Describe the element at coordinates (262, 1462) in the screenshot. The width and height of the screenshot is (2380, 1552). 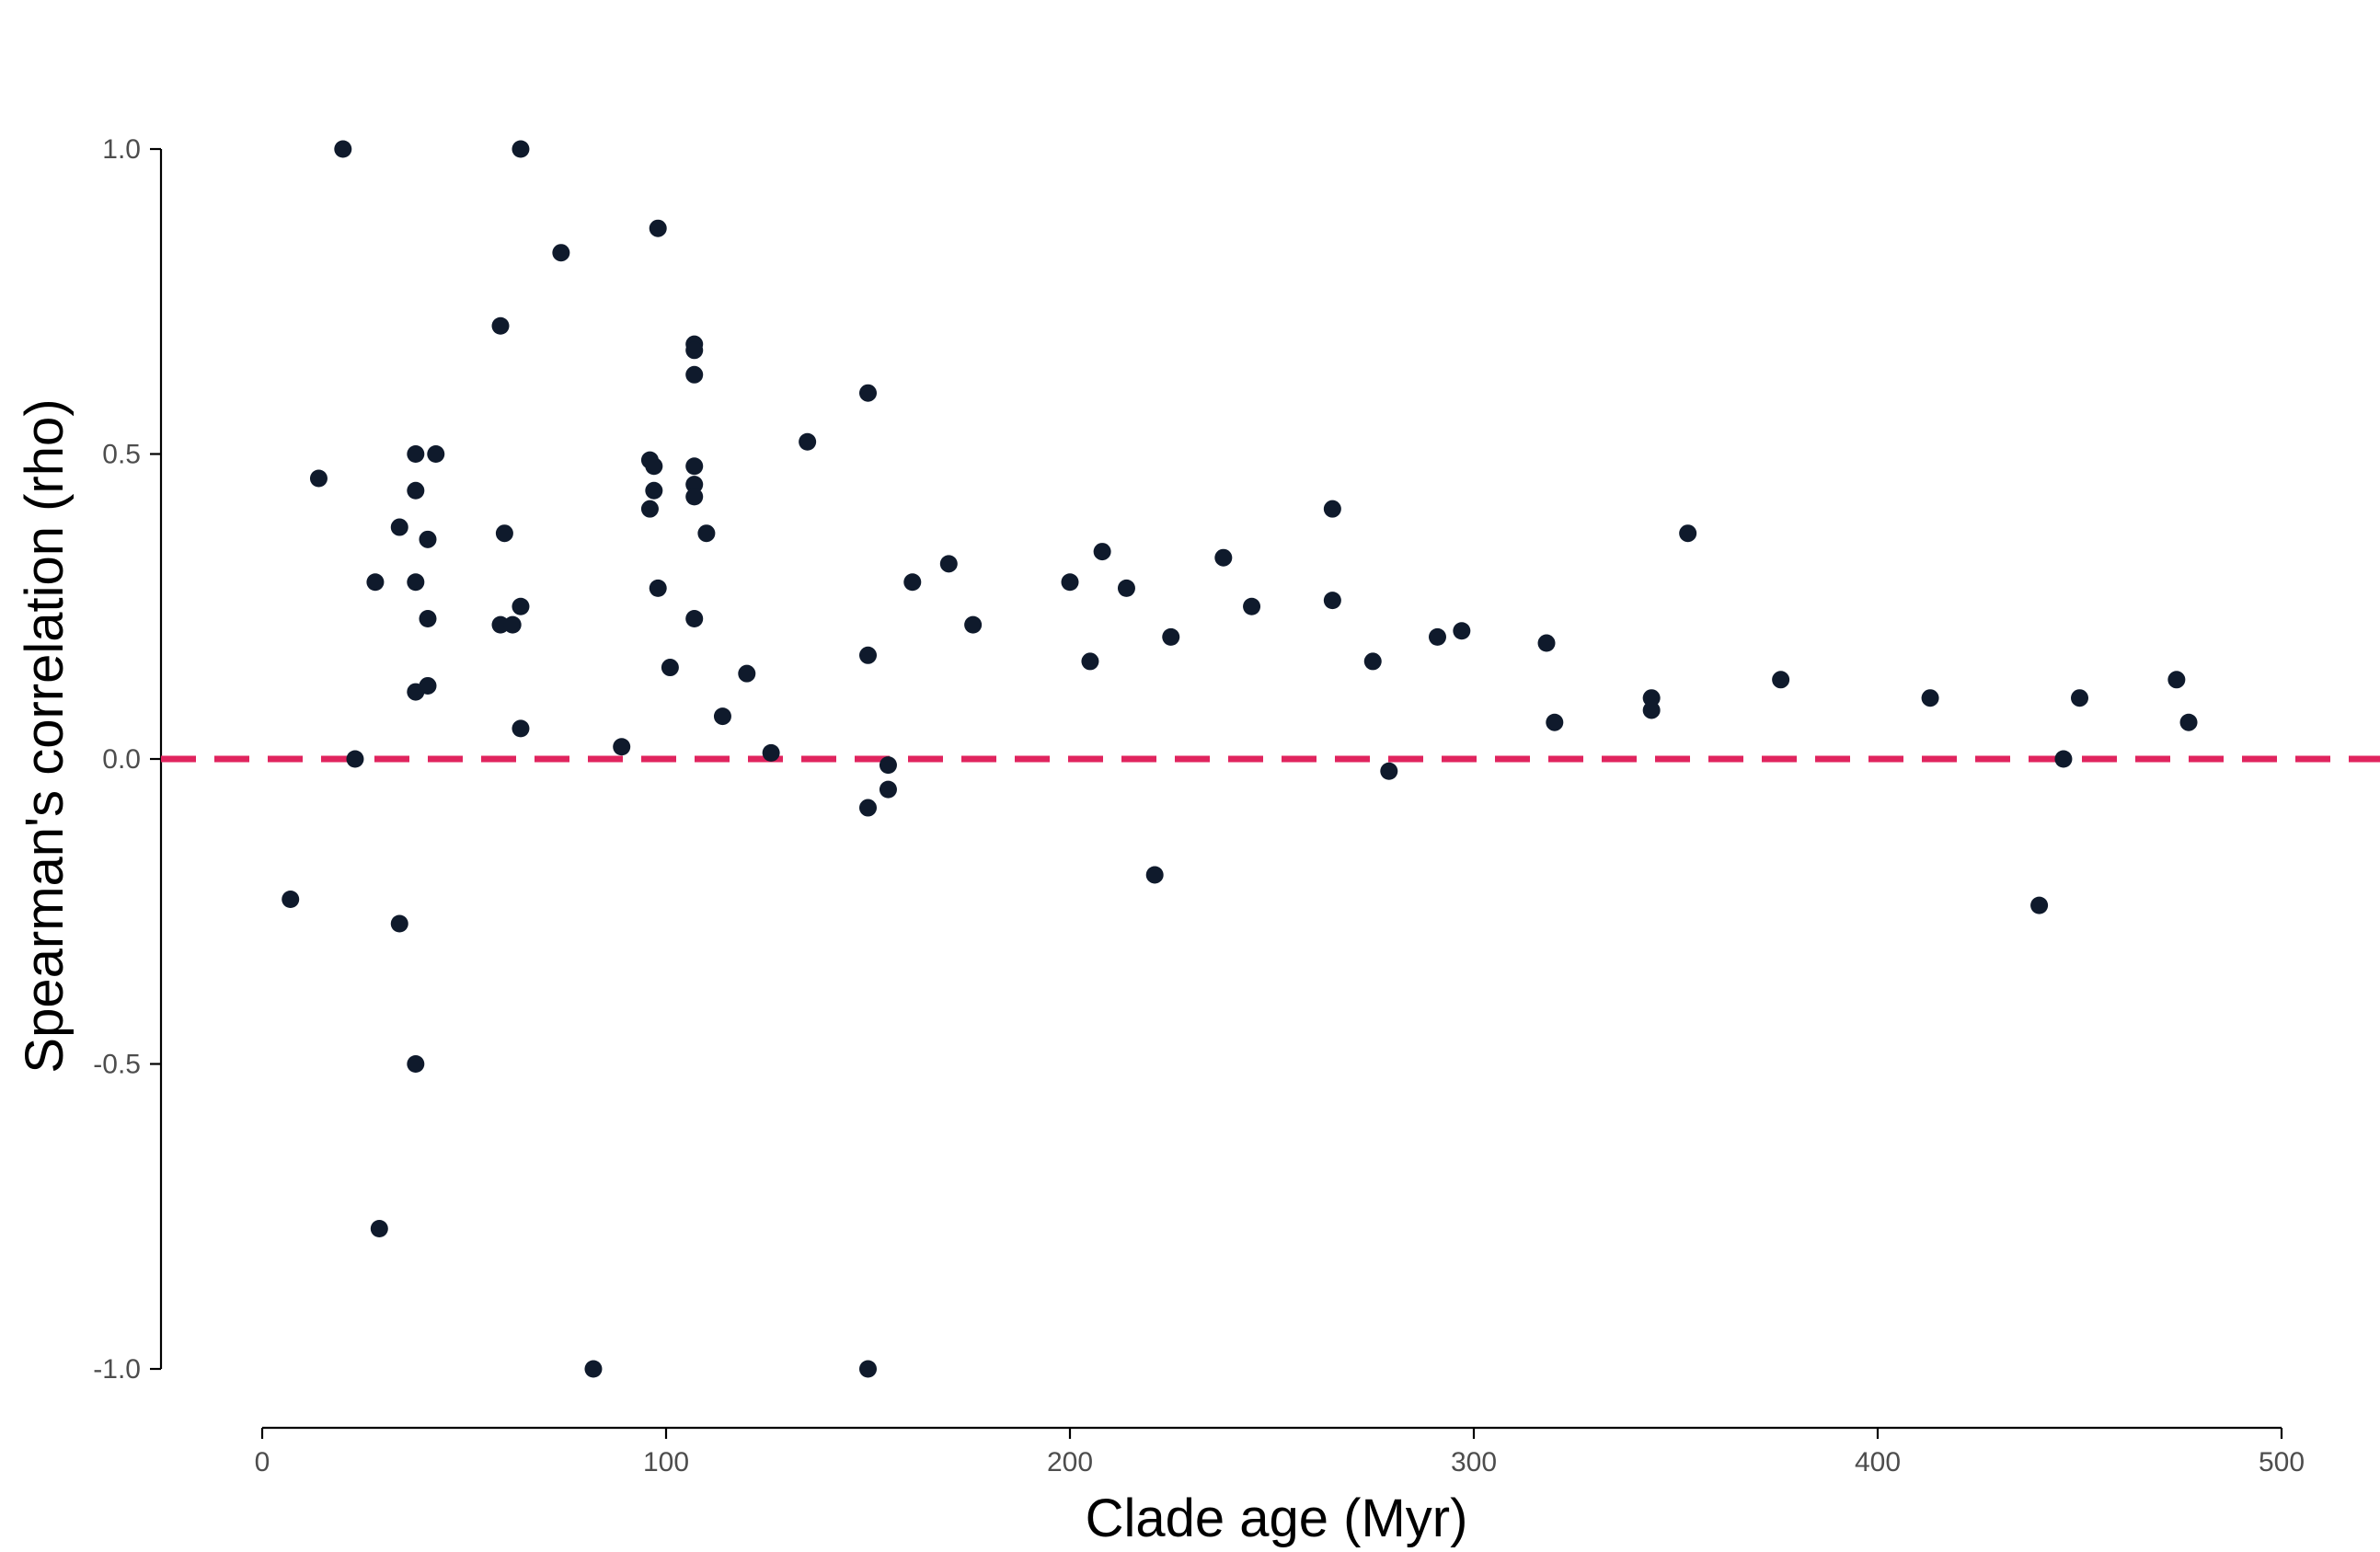
I see `x-tick-label: 0` at that location.